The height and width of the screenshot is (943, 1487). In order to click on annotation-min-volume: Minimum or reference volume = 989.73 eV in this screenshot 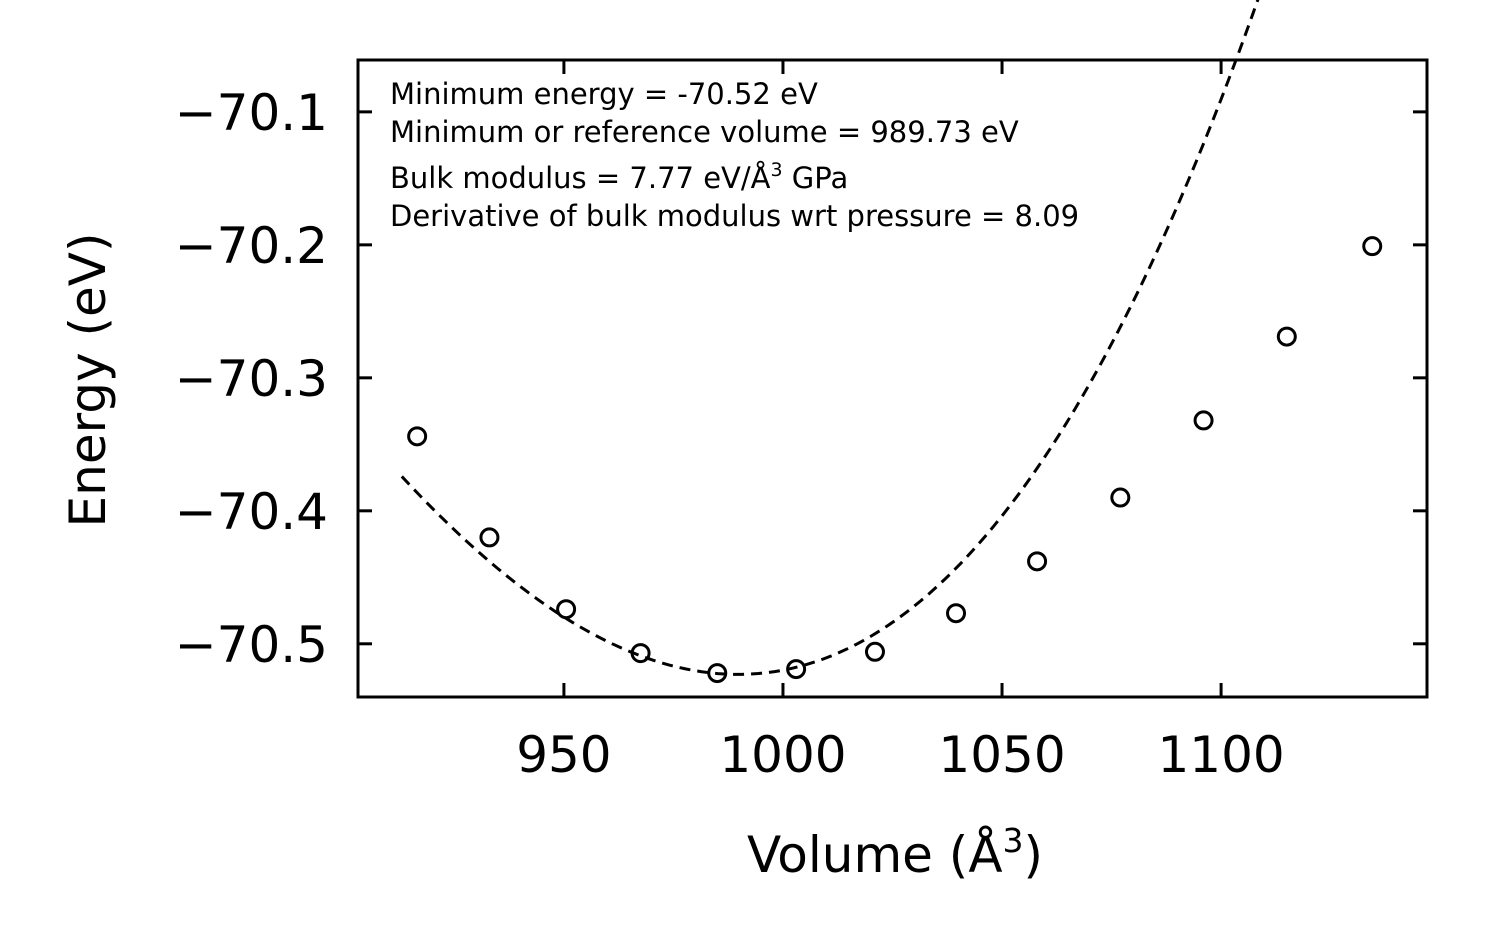, I will do `click(704, 132)`.